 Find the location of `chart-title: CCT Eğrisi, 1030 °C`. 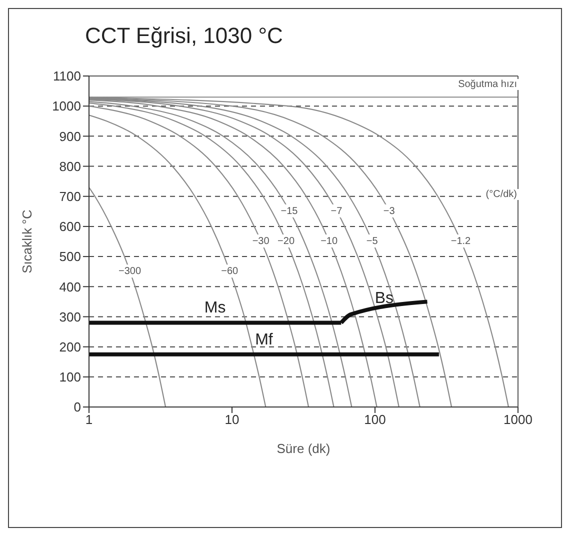

chart-title: CCT Eğrisi, 1030 °C is located at coordinates (184, 36).